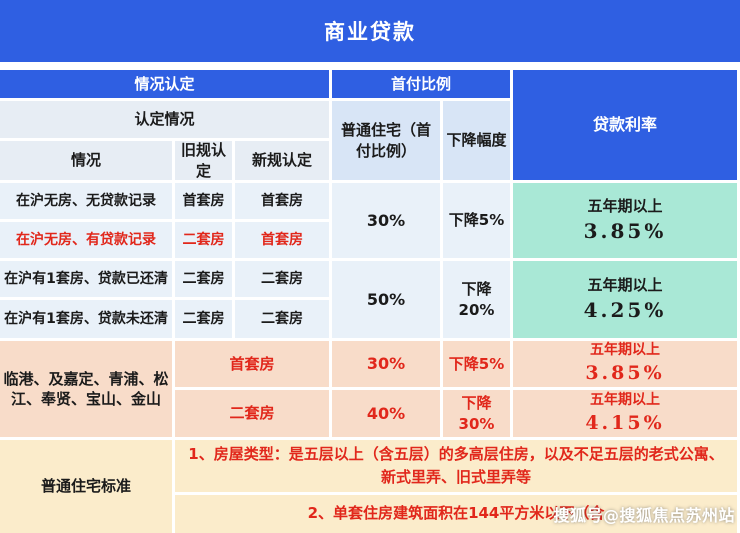 The height and width of the screenshot is (533, 740). Describe the element at coordinates (86, 389) in the screenshot. I see `suburb-areas: 临港、及嘉定、青浦、松江、奉贤、宝山、金山` at that location.